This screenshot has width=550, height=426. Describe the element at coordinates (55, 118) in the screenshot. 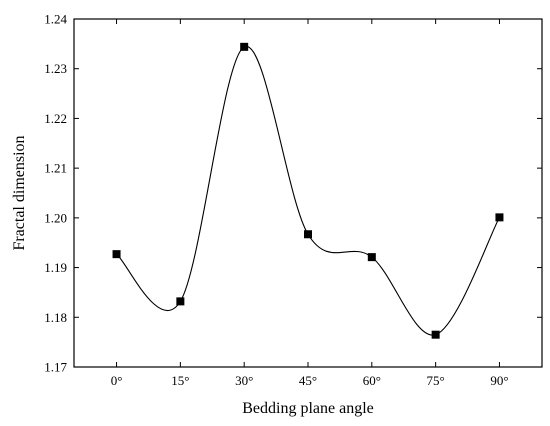

I see `y-tick-label: 1.22` at that location.